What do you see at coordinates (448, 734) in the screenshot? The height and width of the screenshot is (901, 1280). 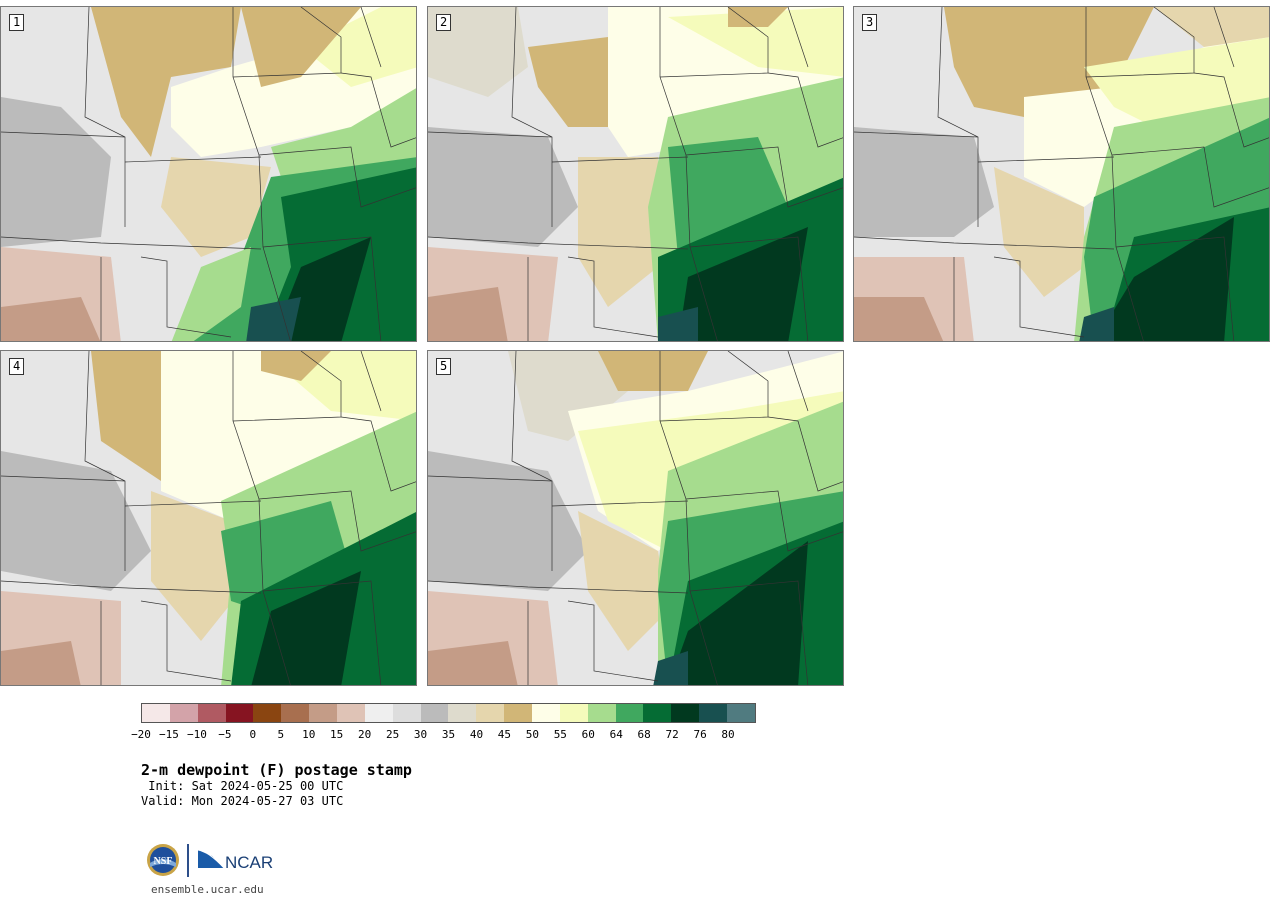 I see `colorbar-tick-label: 35` at bounding box center [448, 734].